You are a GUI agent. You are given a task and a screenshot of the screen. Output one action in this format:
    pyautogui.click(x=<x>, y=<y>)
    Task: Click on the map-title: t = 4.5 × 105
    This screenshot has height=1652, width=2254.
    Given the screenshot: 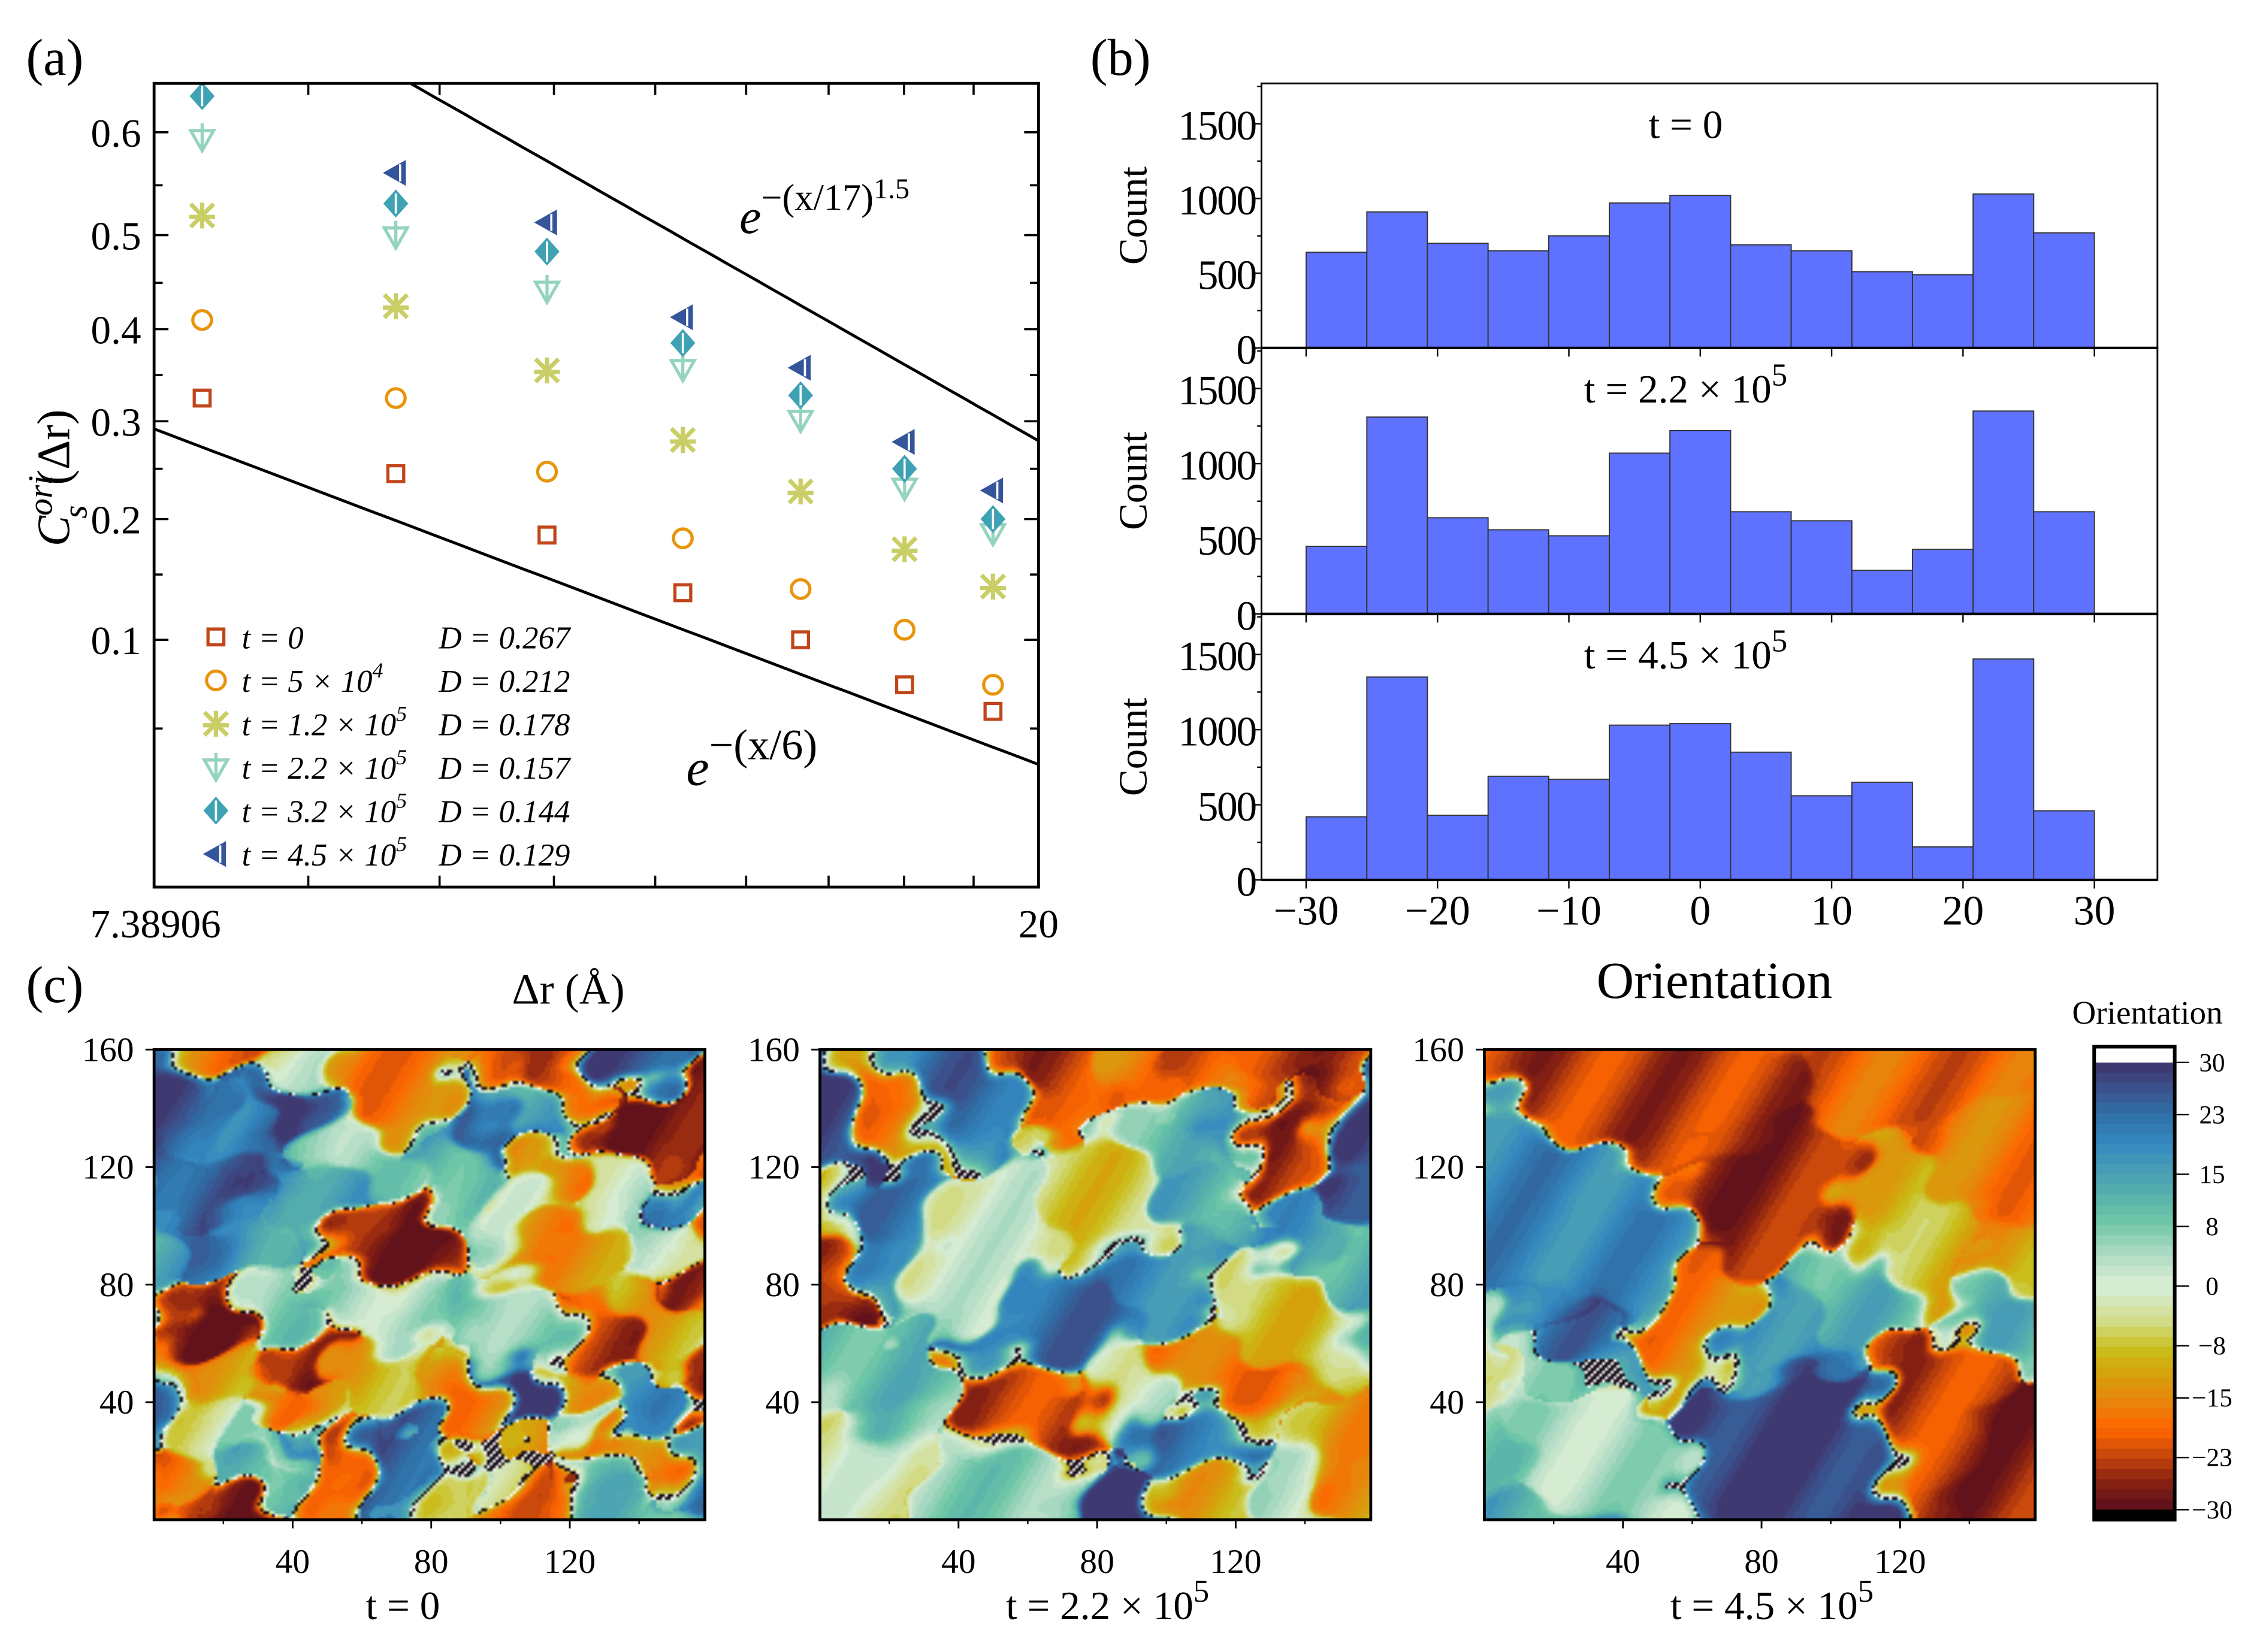 What is the action you would take?
    pyautogui.click(x=1772, y=1601)
    